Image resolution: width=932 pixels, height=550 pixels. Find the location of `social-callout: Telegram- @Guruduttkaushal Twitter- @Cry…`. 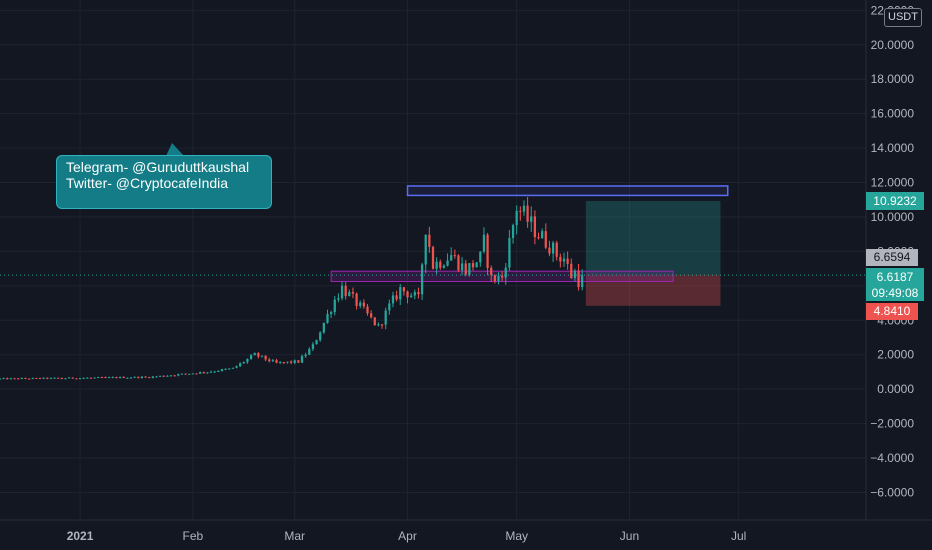

social-callout: Telegram- @Guruduttkaushal Twitter- @Cry… is located at coordinates (164, 182).